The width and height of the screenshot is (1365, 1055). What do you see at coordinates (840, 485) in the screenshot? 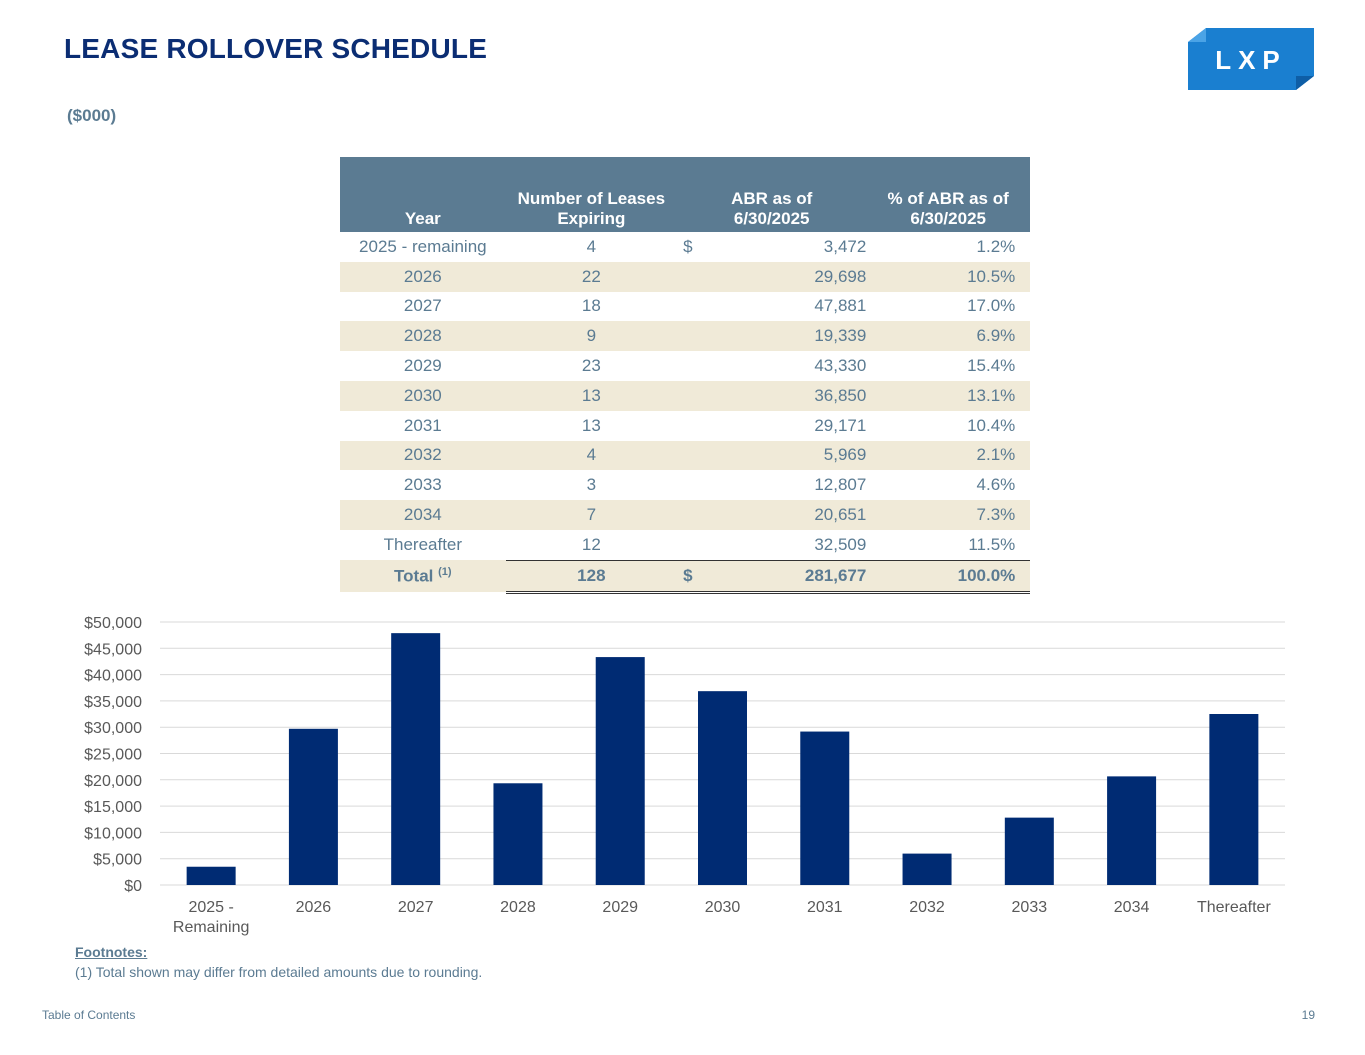
I see `cell-abr: 12,807` at bounding box center [840, 485].